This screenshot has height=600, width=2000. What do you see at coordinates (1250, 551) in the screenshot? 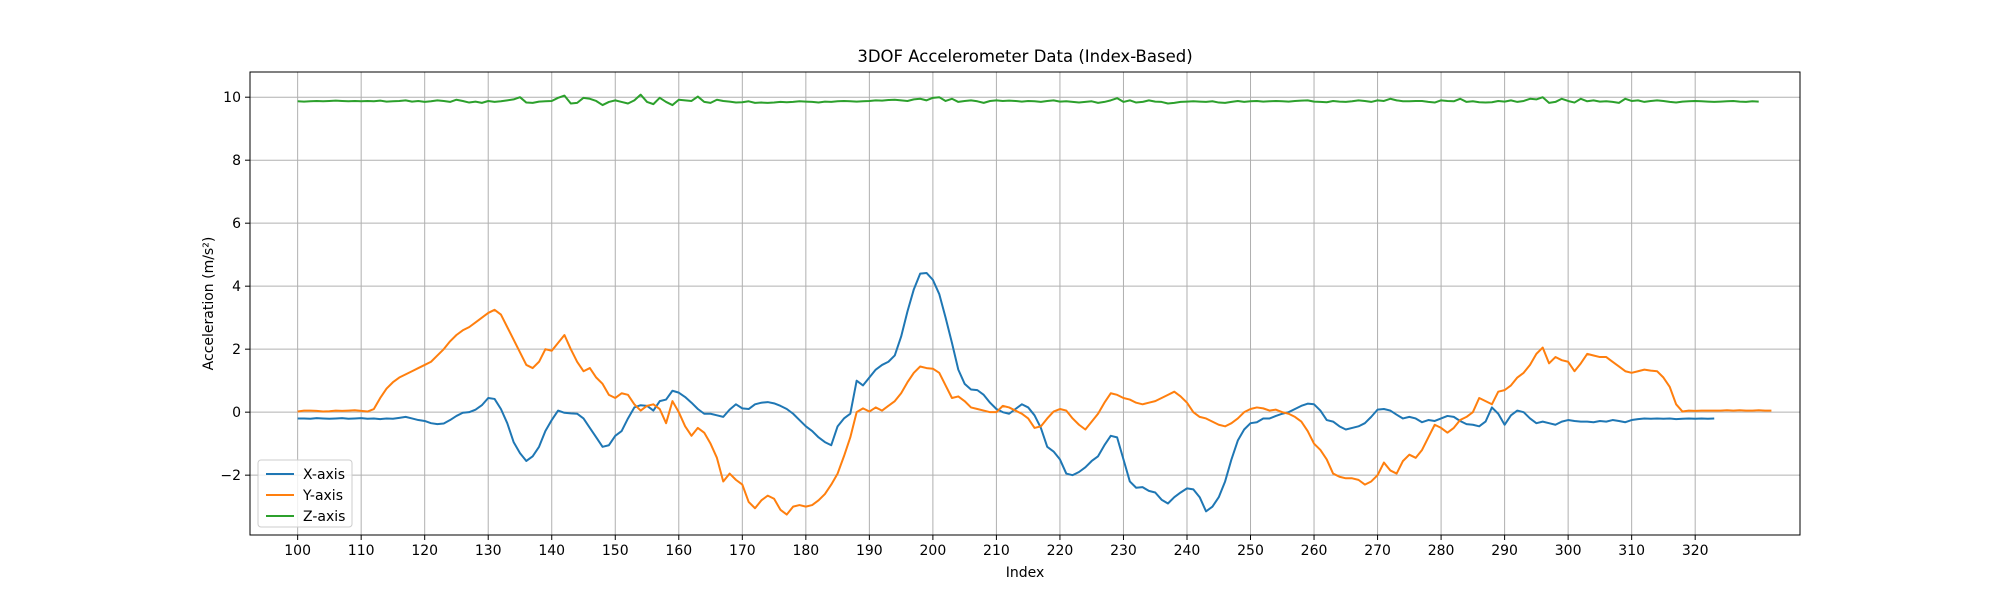
I see `x-tick-label: 250` at bounding box center [1250, 551].